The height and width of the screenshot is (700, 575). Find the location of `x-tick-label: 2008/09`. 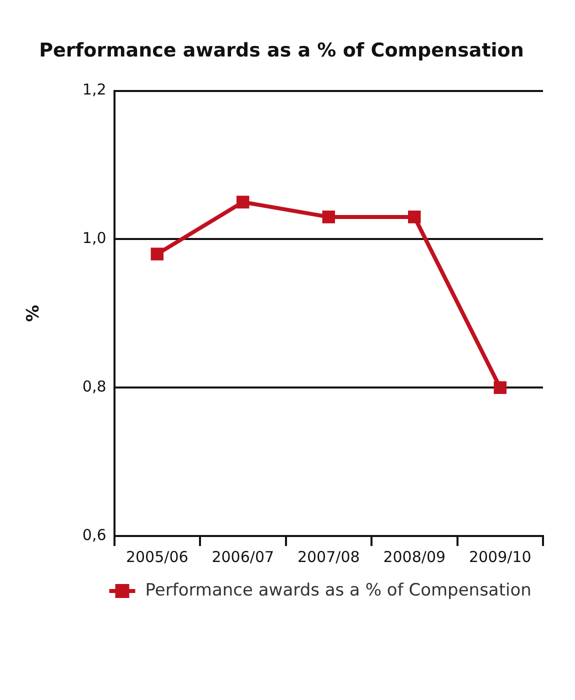

x-tick-label: 2008/09 is located at coordinates (414, 557).